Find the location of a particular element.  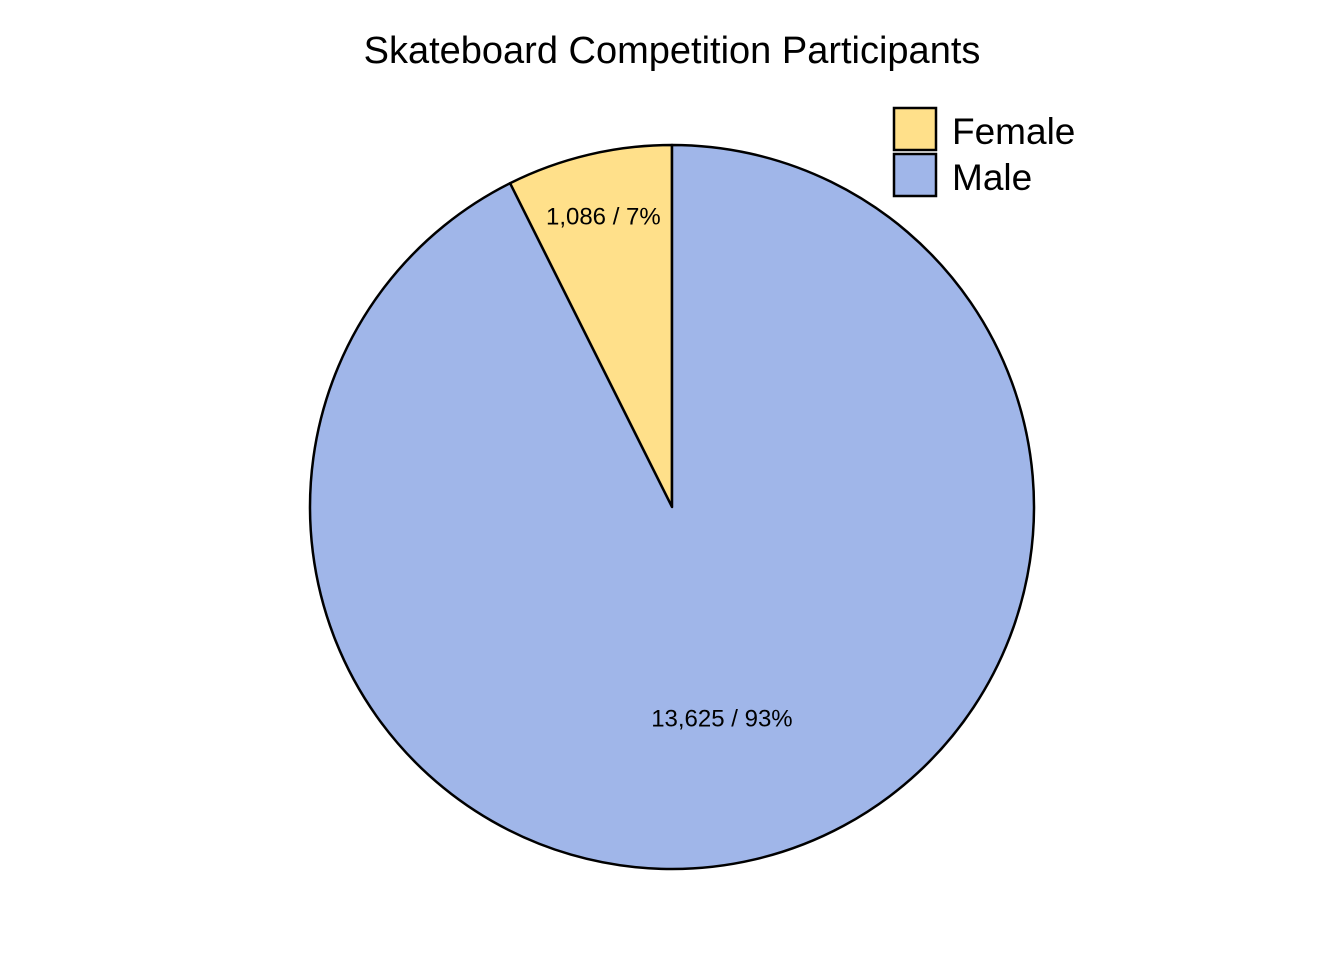

slice-labels: 1,086 / 7% 13,625 / 93% is located at coordinates (669, 467).